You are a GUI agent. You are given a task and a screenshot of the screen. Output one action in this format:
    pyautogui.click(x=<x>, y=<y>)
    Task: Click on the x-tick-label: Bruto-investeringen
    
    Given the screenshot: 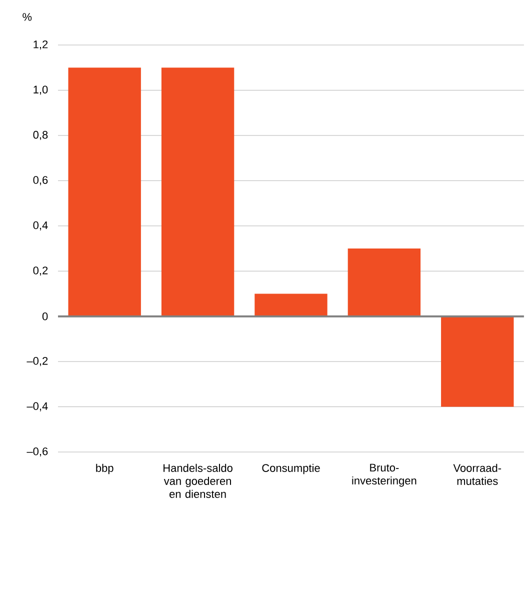 What is the action you would take?
    pyautogui.click(x=384, y=475)
    